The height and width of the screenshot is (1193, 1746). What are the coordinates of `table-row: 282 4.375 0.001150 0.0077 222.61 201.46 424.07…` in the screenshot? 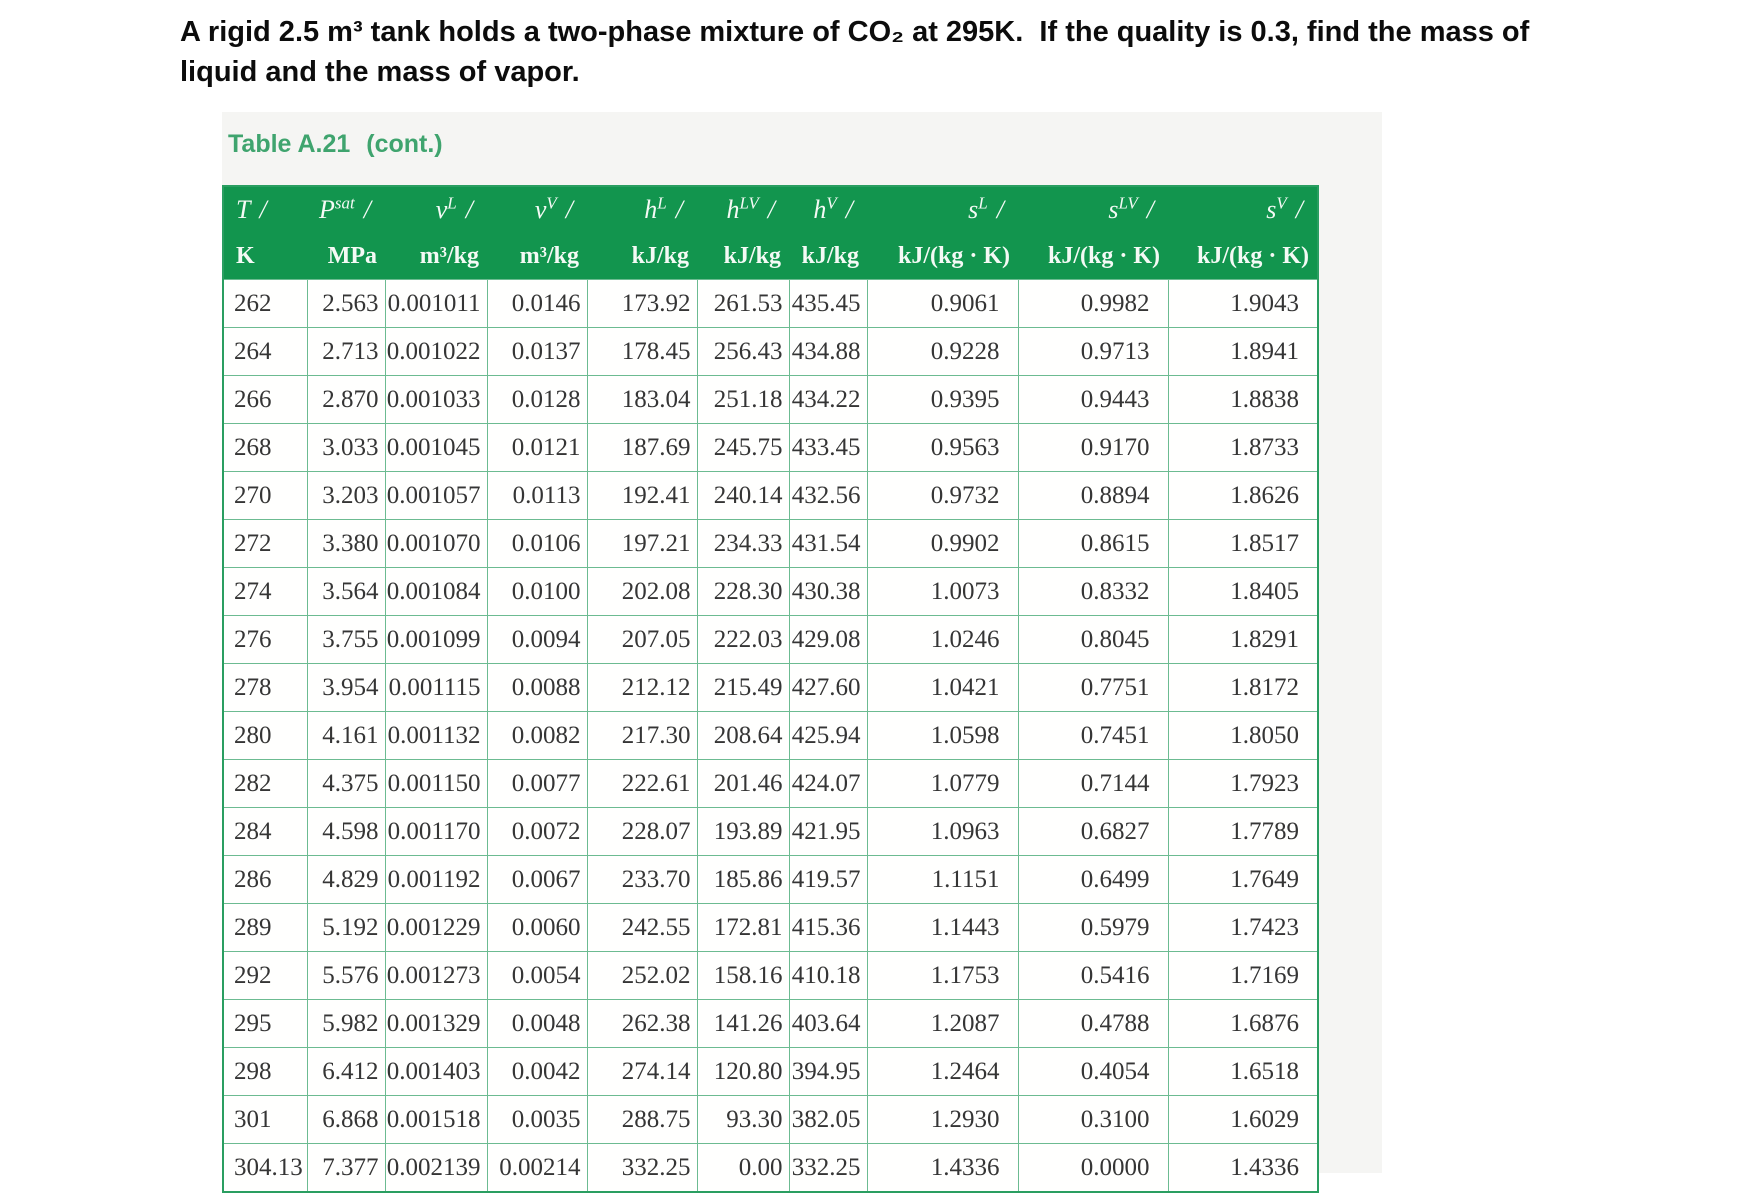 It's located at (770, 783).